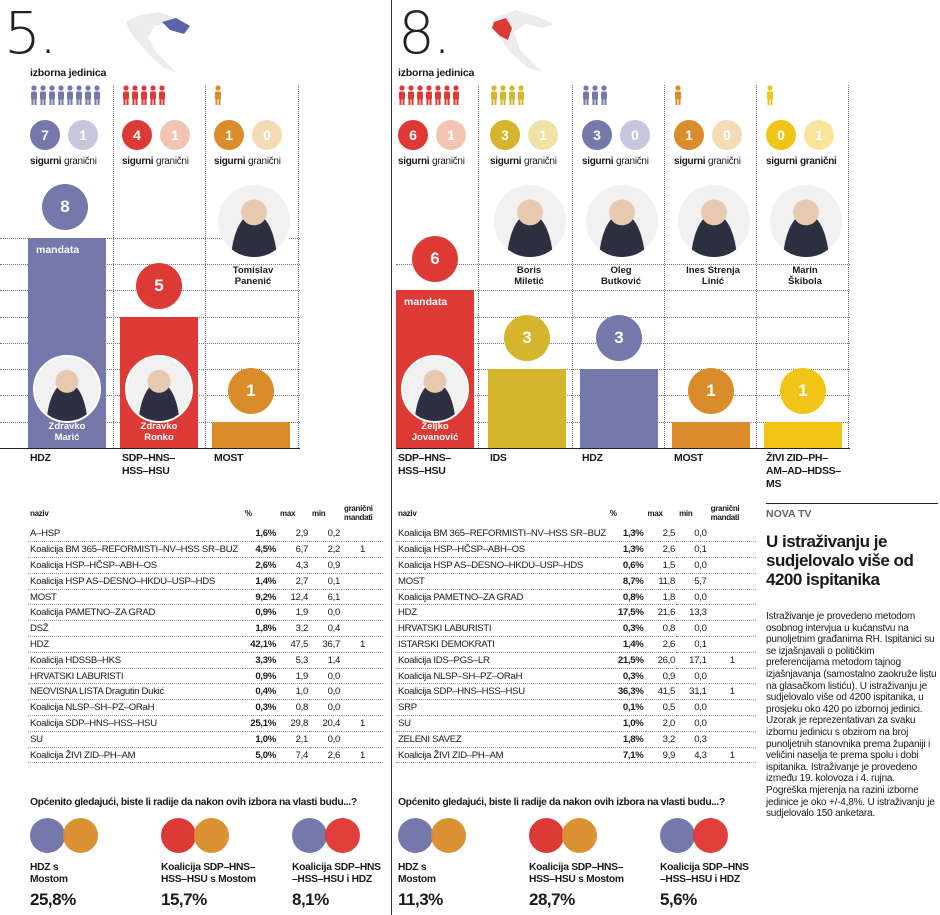  Describe the element at coordinates (435, 426) in the screenshot. I see `candidate-first-name: Željko` at that location.